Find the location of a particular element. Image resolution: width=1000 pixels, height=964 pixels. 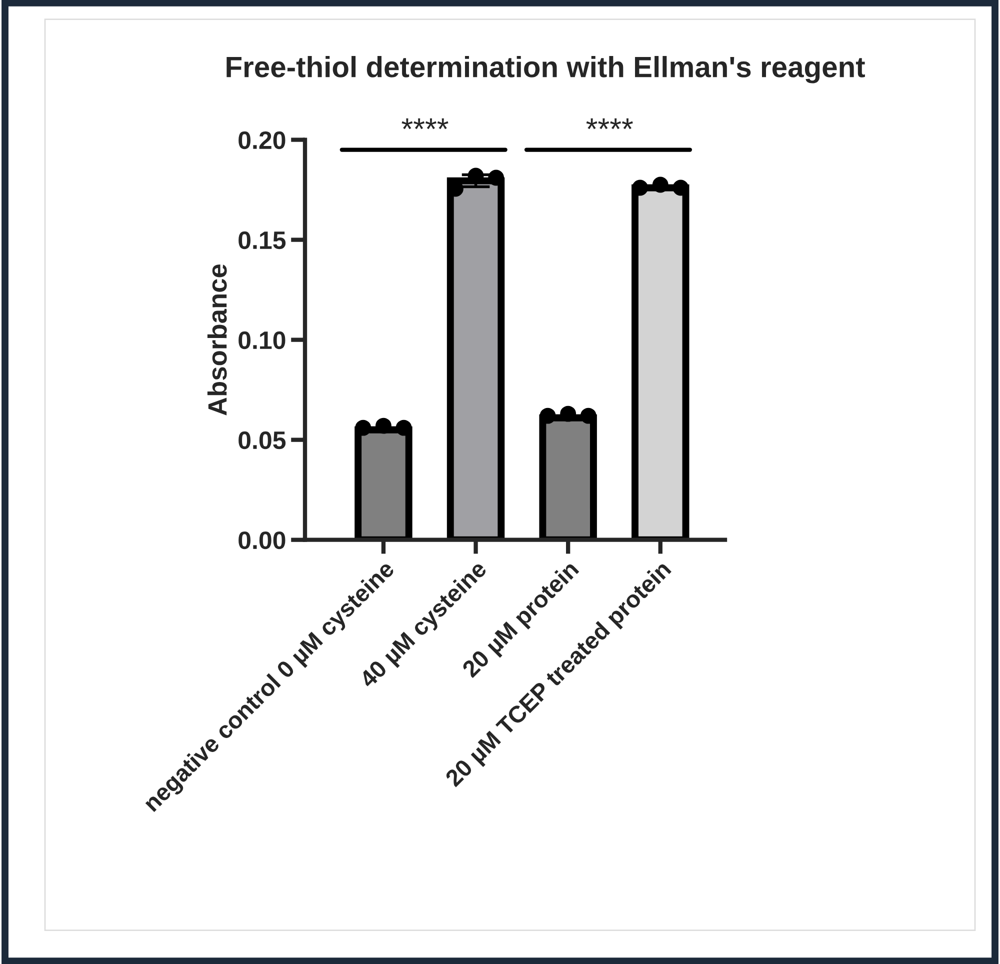

y-tick-label: 0.00 is located at coordinates (262, 540).